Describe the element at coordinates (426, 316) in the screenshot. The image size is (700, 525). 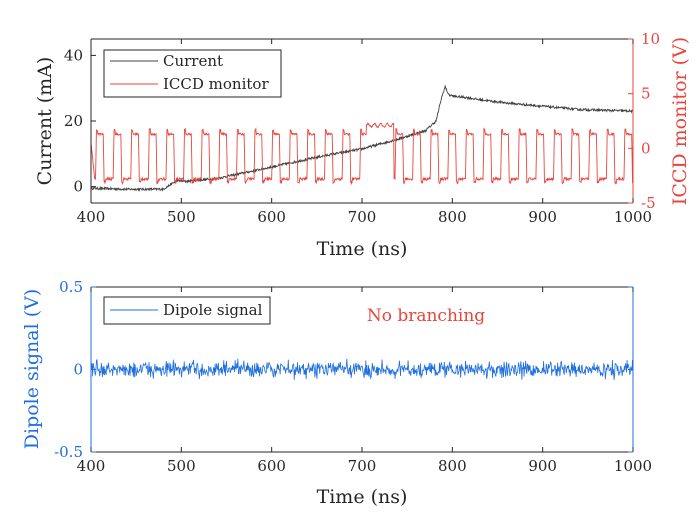
I see `no-branching-annotation: No branching` at that location.